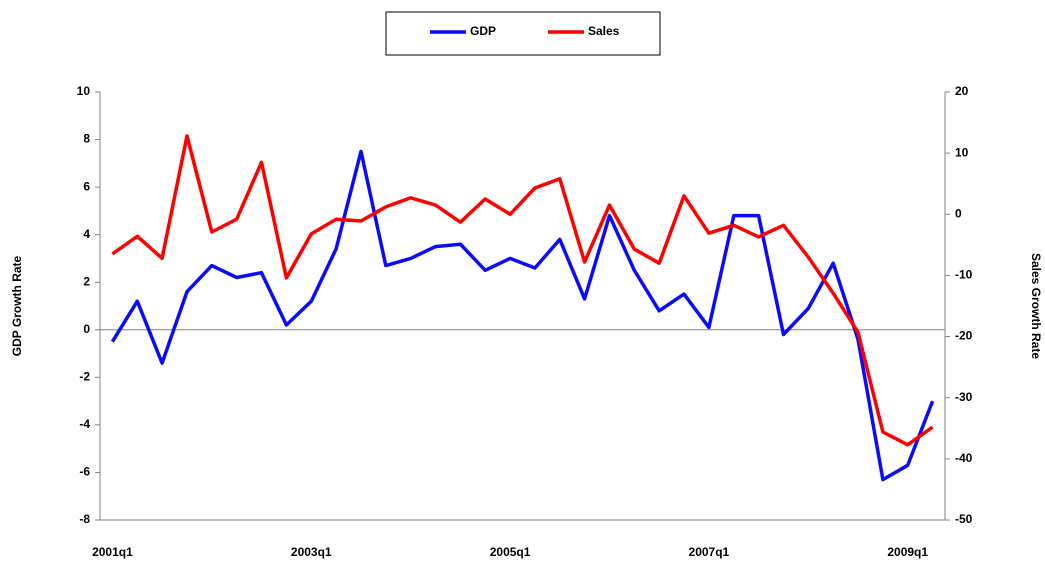 The width and height of the screenshot is (1045, 563). What do you see at coordinates (964, 275) in the screenshot?
I see `y2-tick-label: -10` at bounding box center [964, 275].